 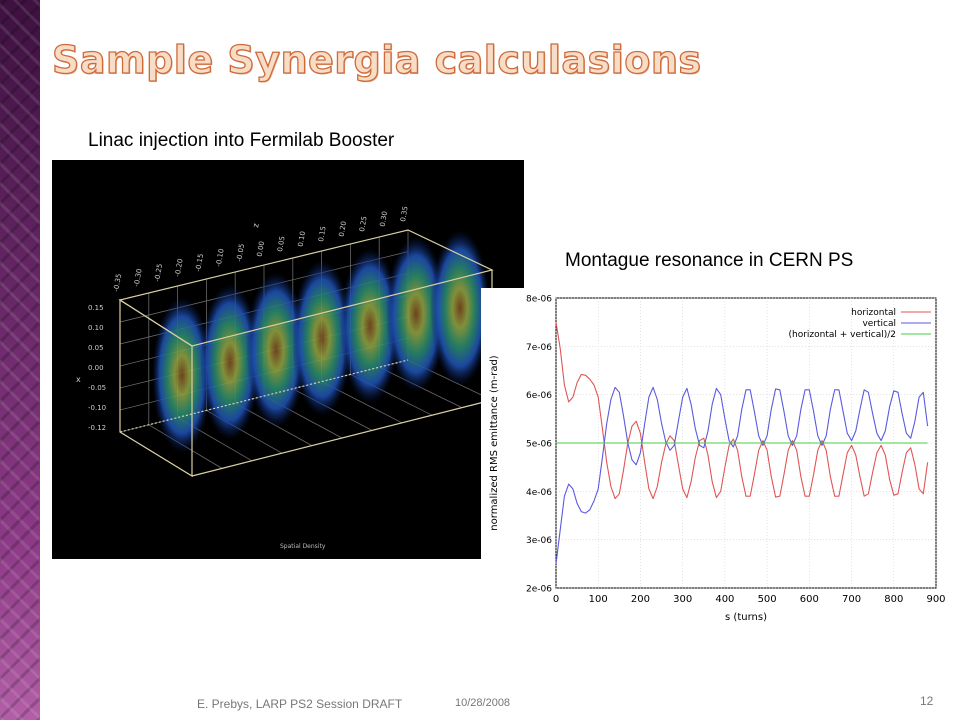 I want to click on montague-caption: Montague resonance in CERN PS, so click(x=709, y=260).